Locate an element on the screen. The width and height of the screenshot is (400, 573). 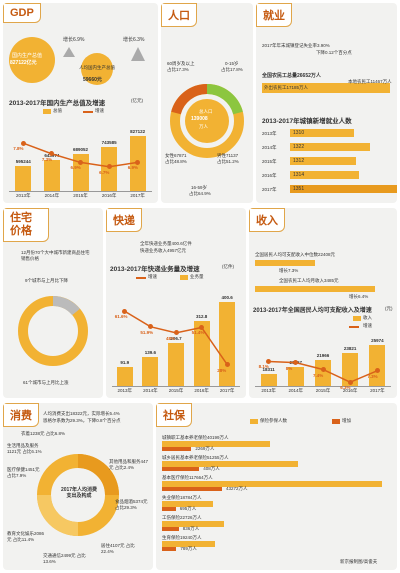
income-line1b: 增长7.3% is located at coordinates (289, 270).